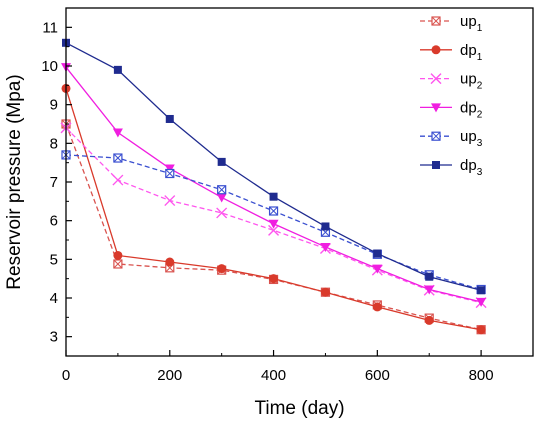 The width and height of the screenshot is (550, 426). Describe the element at coordinates (54, 259) in the screenshot. I see `y-tick-label: 5` at that location.